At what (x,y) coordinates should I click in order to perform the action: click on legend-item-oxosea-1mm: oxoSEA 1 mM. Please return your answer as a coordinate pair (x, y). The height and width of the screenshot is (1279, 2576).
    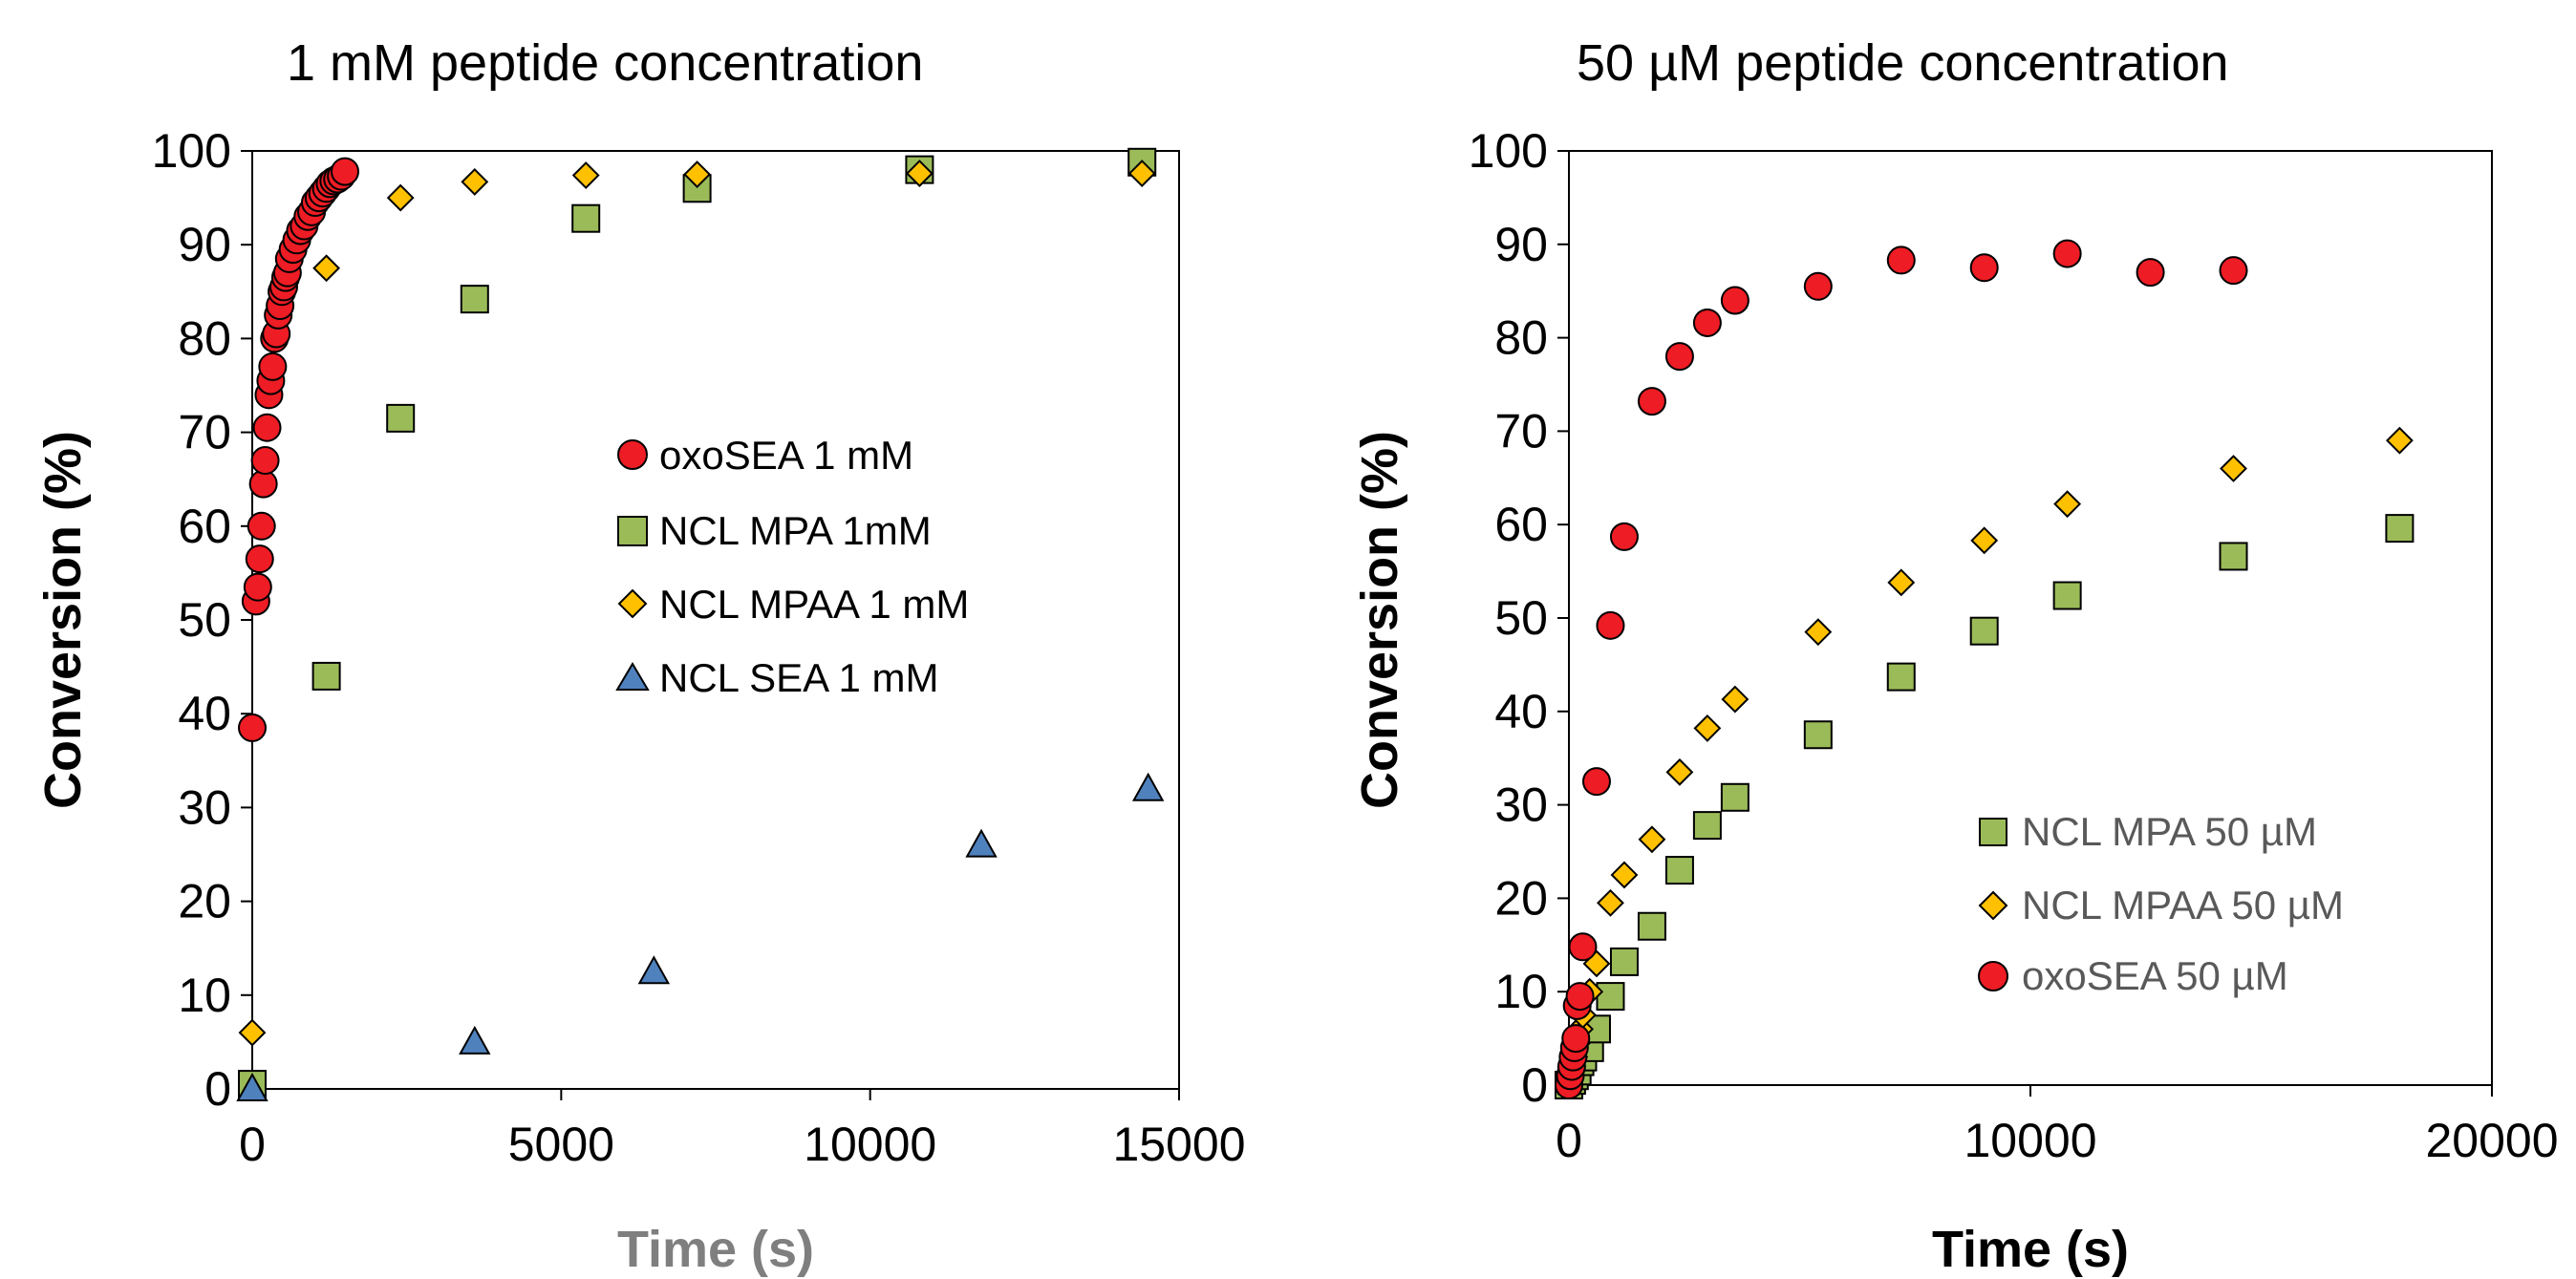
    Looking at the image, I should click on (765, 455).